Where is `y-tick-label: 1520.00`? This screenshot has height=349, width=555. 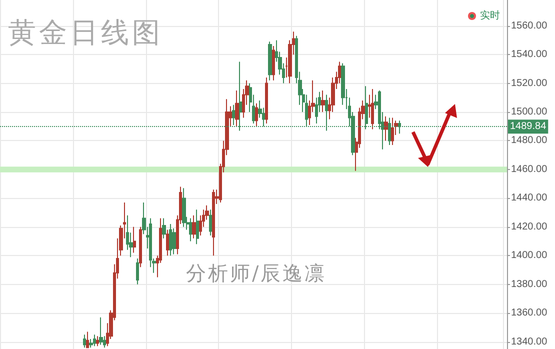
y-tick-label: 1520.00 is located at coordinates (529, 83).